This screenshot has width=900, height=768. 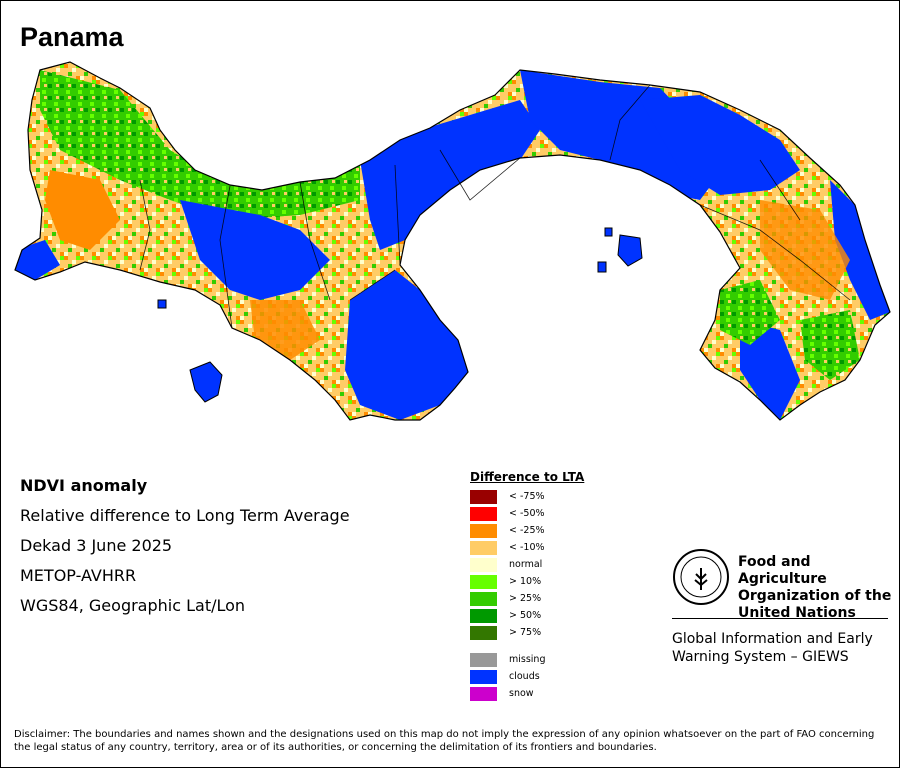 I want to click on map-title: Panama, so click(x=72, y=37).